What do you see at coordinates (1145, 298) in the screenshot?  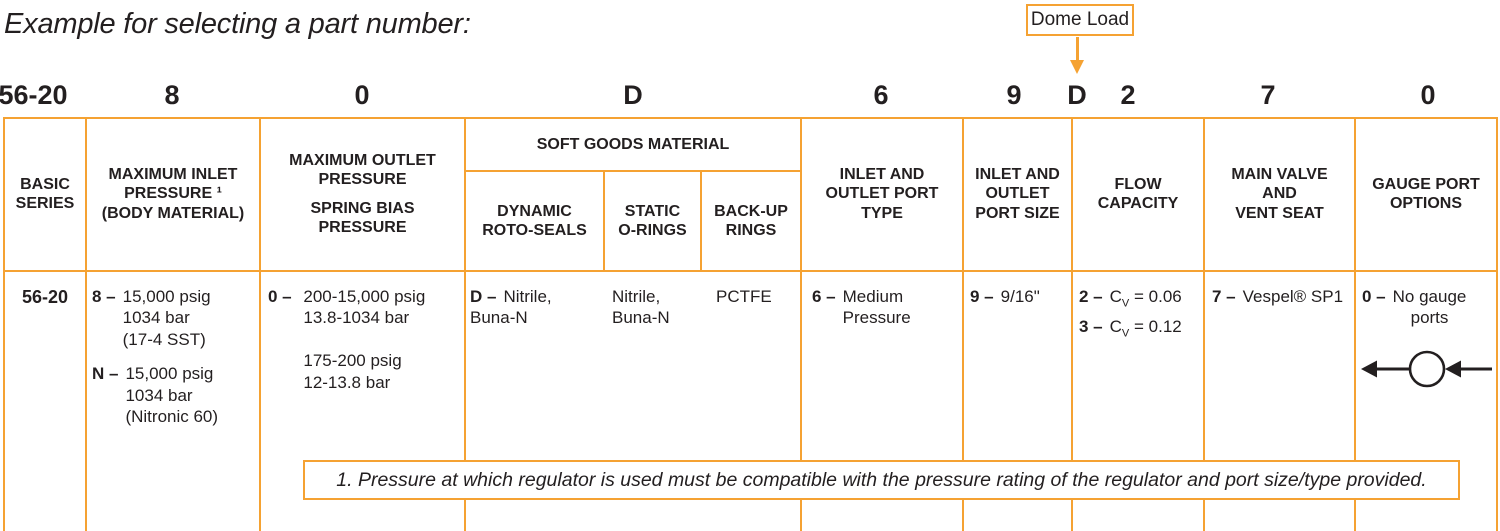 I see `option-text: CV = 0.06` at bounding box center [1145, 298].